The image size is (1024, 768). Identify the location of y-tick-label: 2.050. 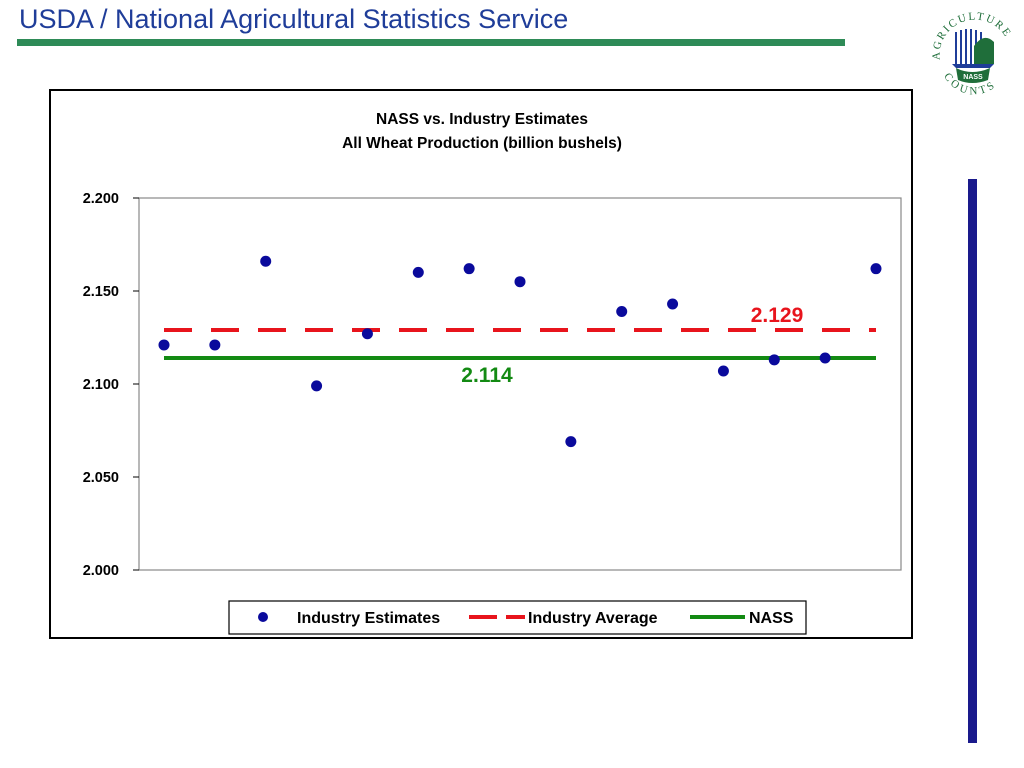
(101, 478).